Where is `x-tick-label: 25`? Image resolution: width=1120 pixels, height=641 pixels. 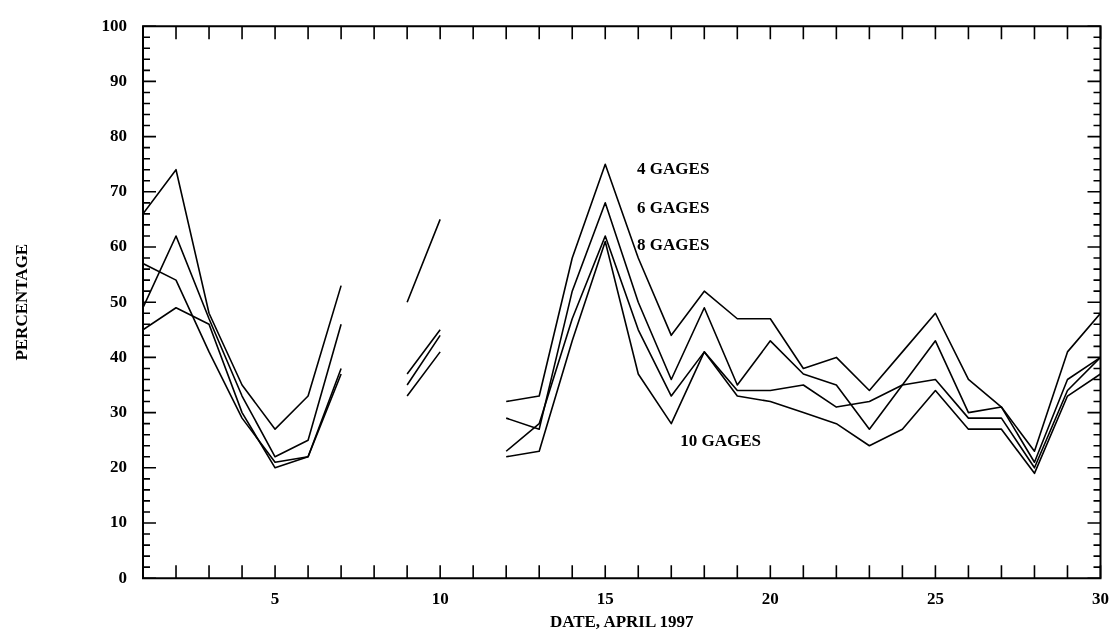 x-tick-label: 25 is located at coordinates (935, 598).